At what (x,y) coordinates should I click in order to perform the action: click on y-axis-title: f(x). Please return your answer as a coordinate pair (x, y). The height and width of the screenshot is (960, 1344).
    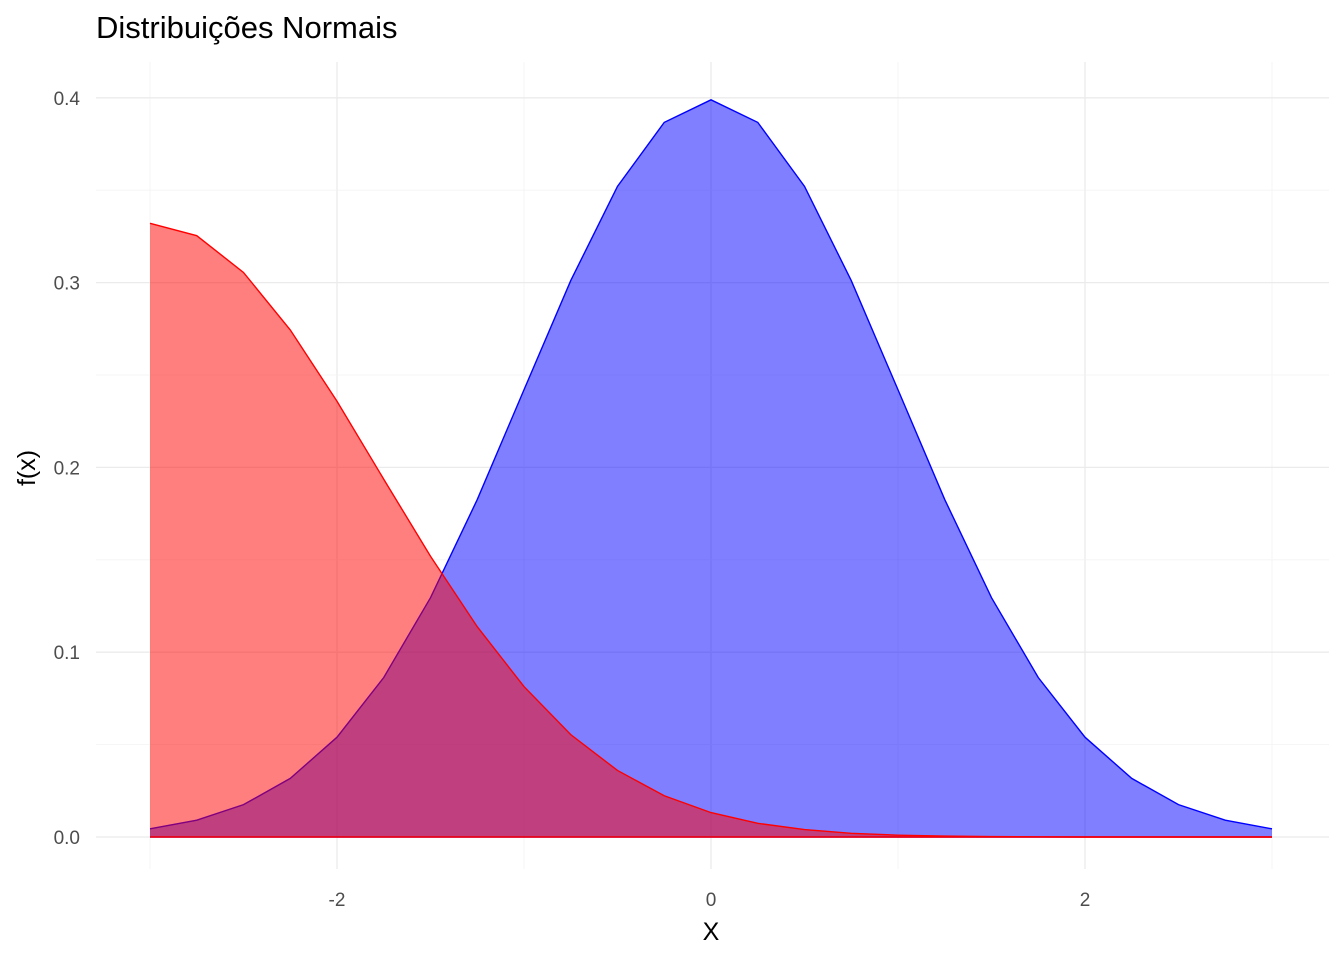
    Looking at the image, I should click on (27, 468).